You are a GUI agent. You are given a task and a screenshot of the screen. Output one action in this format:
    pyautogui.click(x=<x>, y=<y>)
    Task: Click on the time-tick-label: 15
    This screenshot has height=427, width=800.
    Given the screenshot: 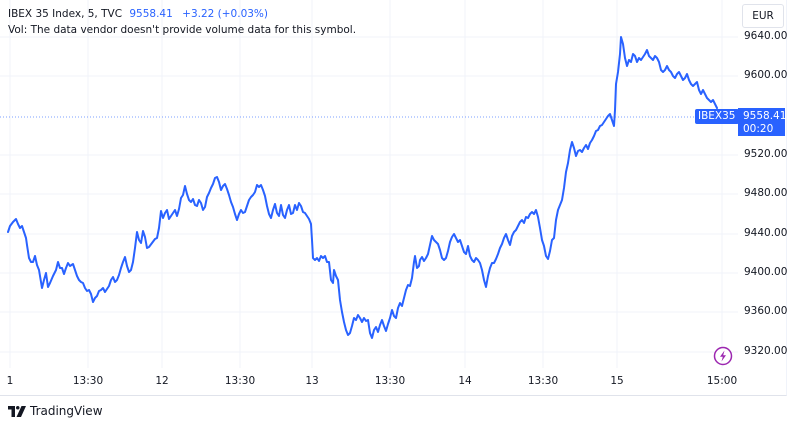 What is the action you would take?
    pyautogui.click(x=617, y=381)
    